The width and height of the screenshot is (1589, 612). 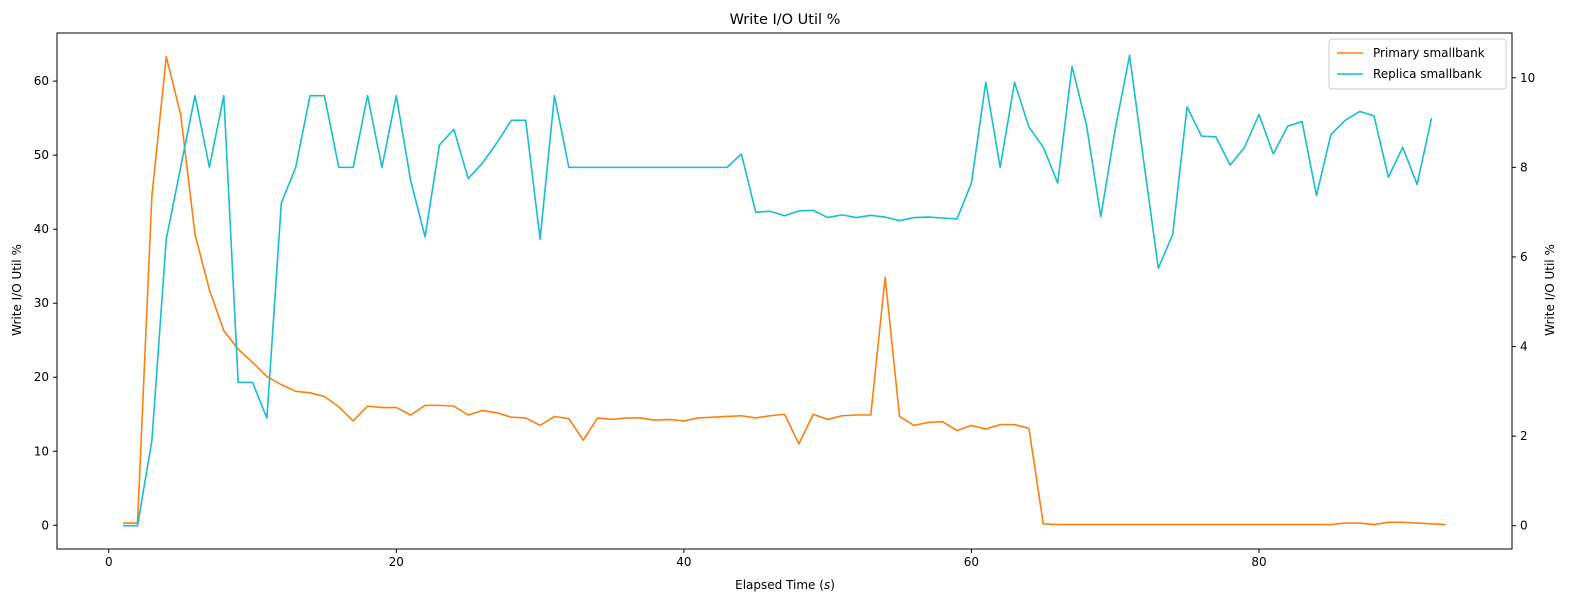 I want to click on y-left-tick-label: 20, so click(x=41, y=377).